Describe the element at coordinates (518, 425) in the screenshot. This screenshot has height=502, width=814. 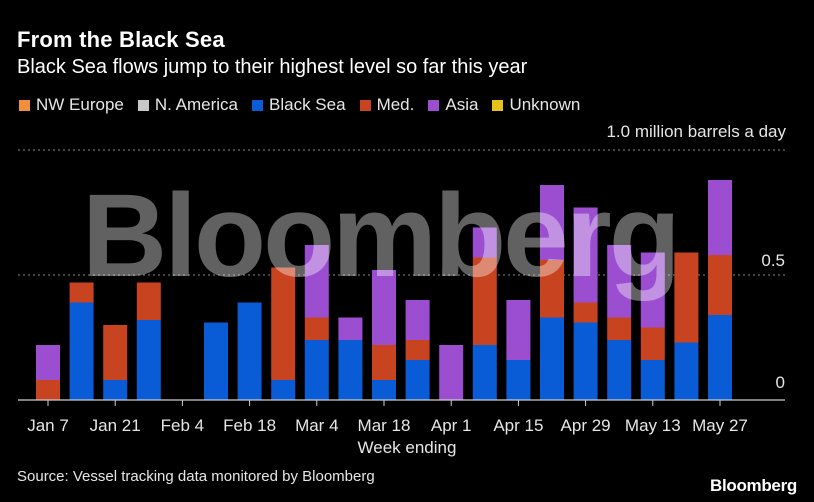
I see `x-tick-label: Apr 15` at that location.